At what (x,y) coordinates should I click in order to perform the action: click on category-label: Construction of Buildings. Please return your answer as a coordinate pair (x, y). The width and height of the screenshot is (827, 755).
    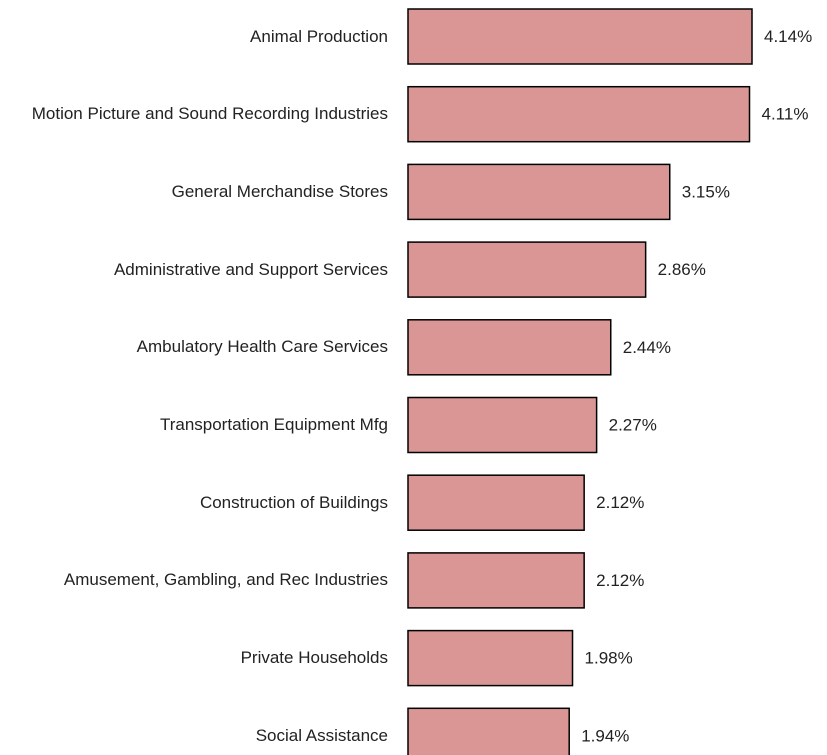
    Looking at the image, I should click on (199, 503).